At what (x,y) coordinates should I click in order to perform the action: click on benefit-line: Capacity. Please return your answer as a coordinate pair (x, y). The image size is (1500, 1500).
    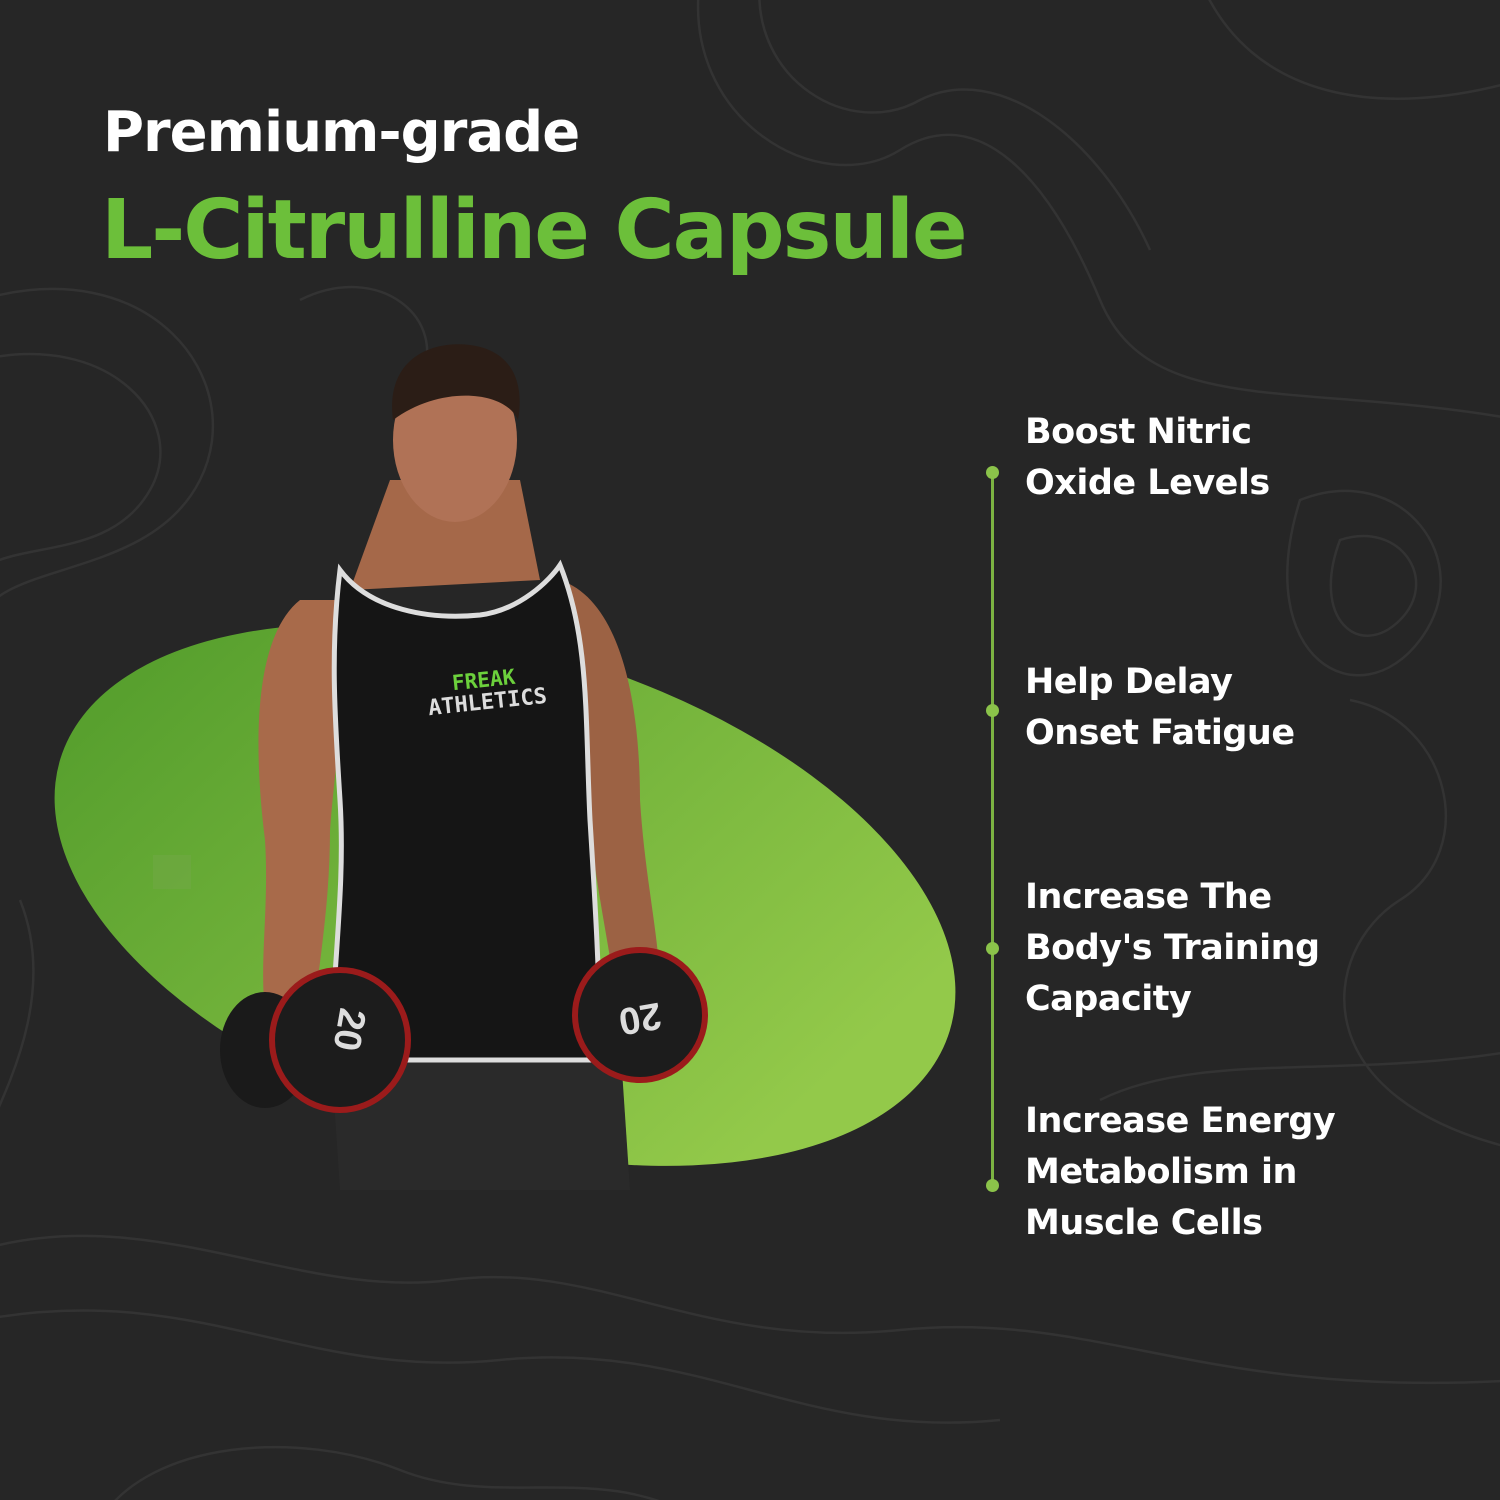
    Looking at the image, I should click on (1108, 999).